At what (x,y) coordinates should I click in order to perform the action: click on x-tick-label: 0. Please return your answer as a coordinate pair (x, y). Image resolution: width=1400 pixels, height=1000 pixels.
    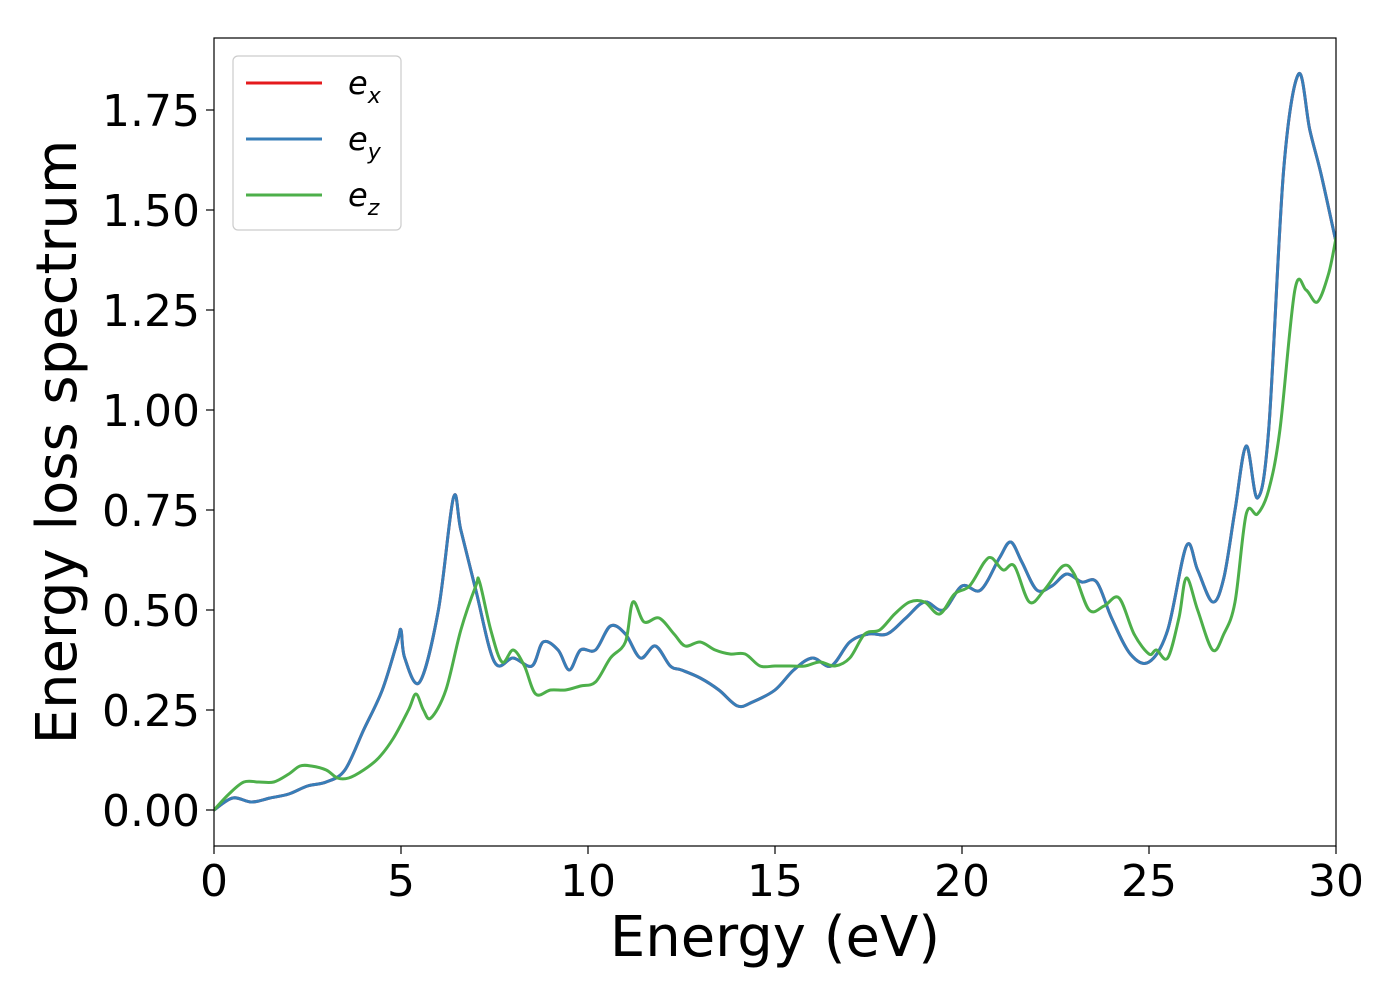
    Looking at the image, I should click on (214, 881).